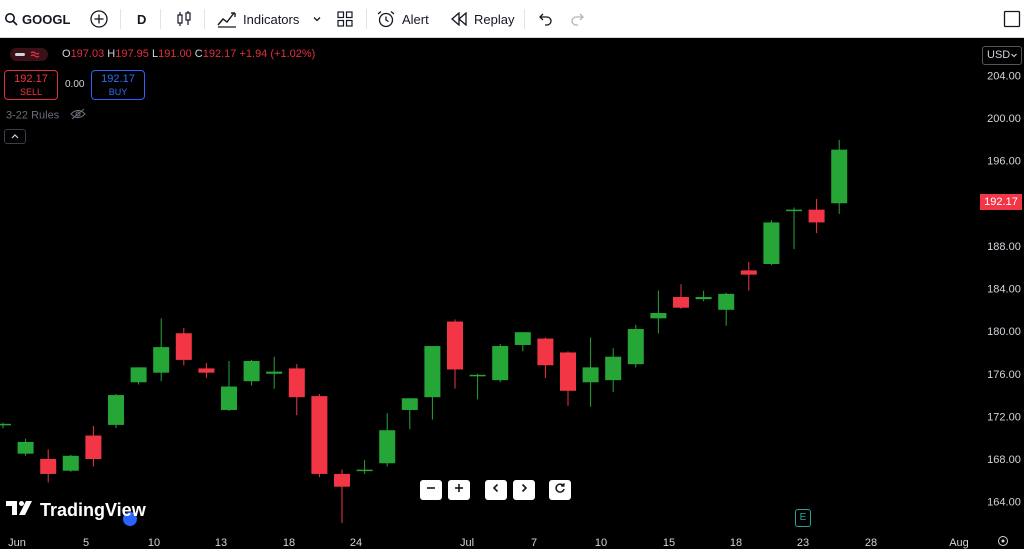  What do you see at coordinates (999, 55) in the screenshot?
I see `currency-label: USD` at bounding box center [999, 55].